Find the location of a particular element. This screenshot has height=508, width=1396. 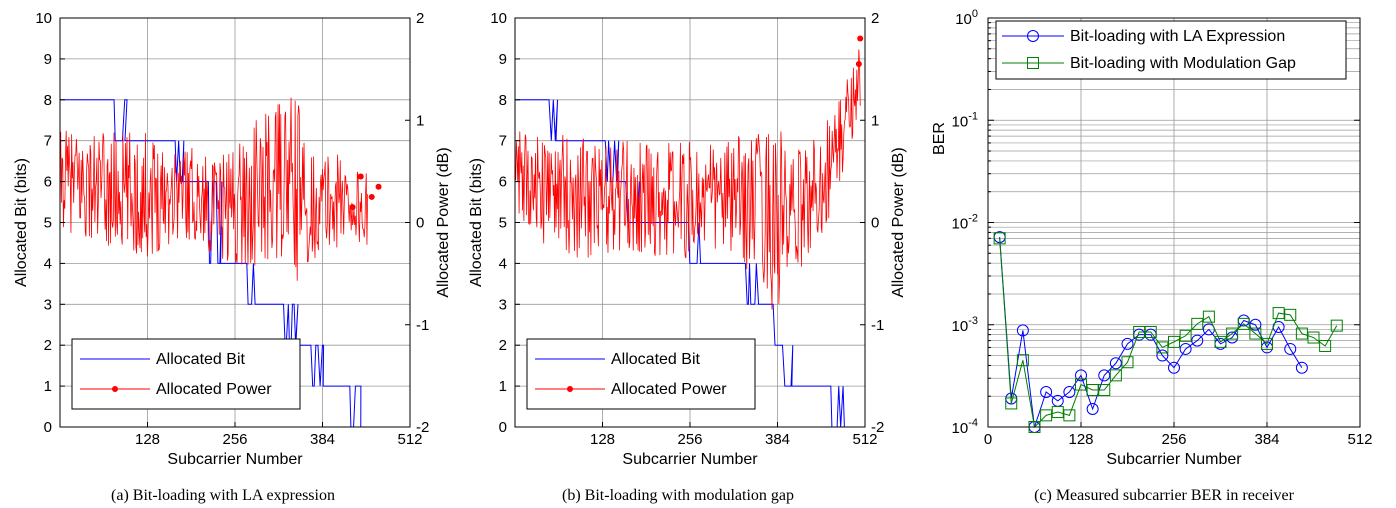

panel-a-ytick-label: 4 is located at coordinates (48, 263).